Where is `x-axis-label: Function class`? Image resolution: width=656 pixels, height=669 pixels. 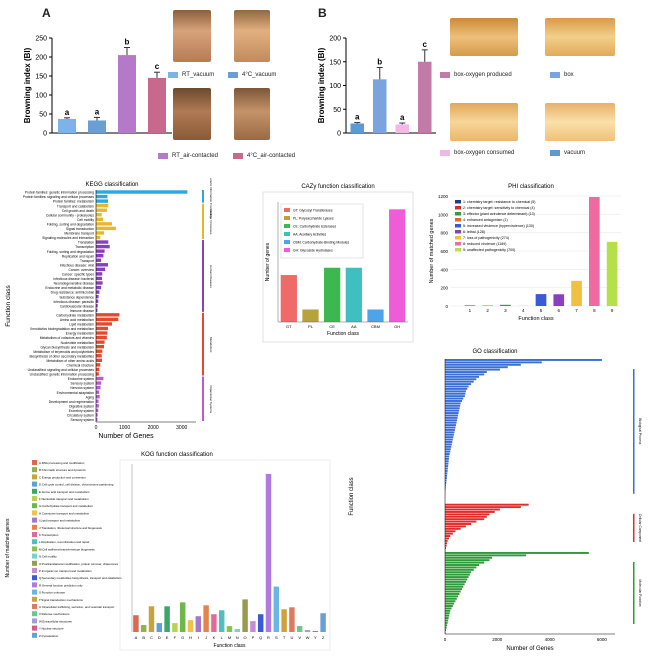
x-axis-label: Function class is located at coordinates (535, 319).